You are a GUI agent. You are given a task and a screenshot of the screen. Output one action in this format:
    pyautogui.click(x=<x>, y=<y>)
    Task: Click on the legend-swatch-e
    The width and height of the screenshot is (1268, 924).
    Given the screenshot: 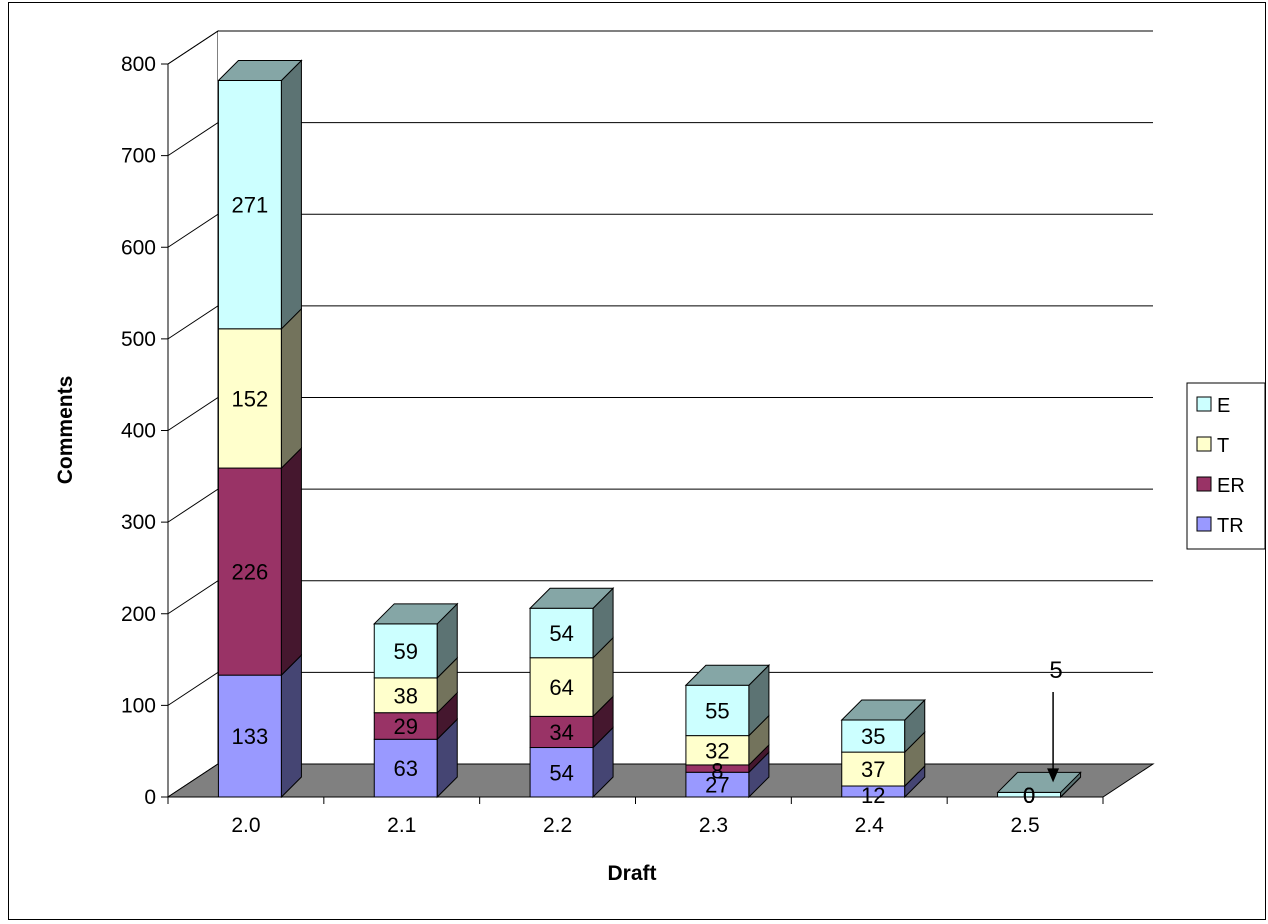 What is the action you would take?
    pyautogui.click(x=1204, y=404)
    